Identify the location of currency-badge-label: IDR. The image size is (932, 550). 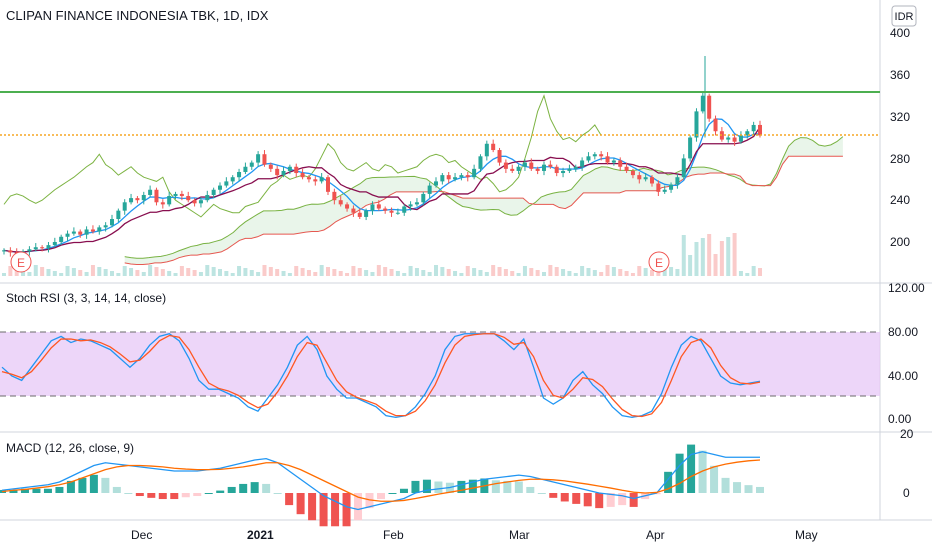
(904, 17).